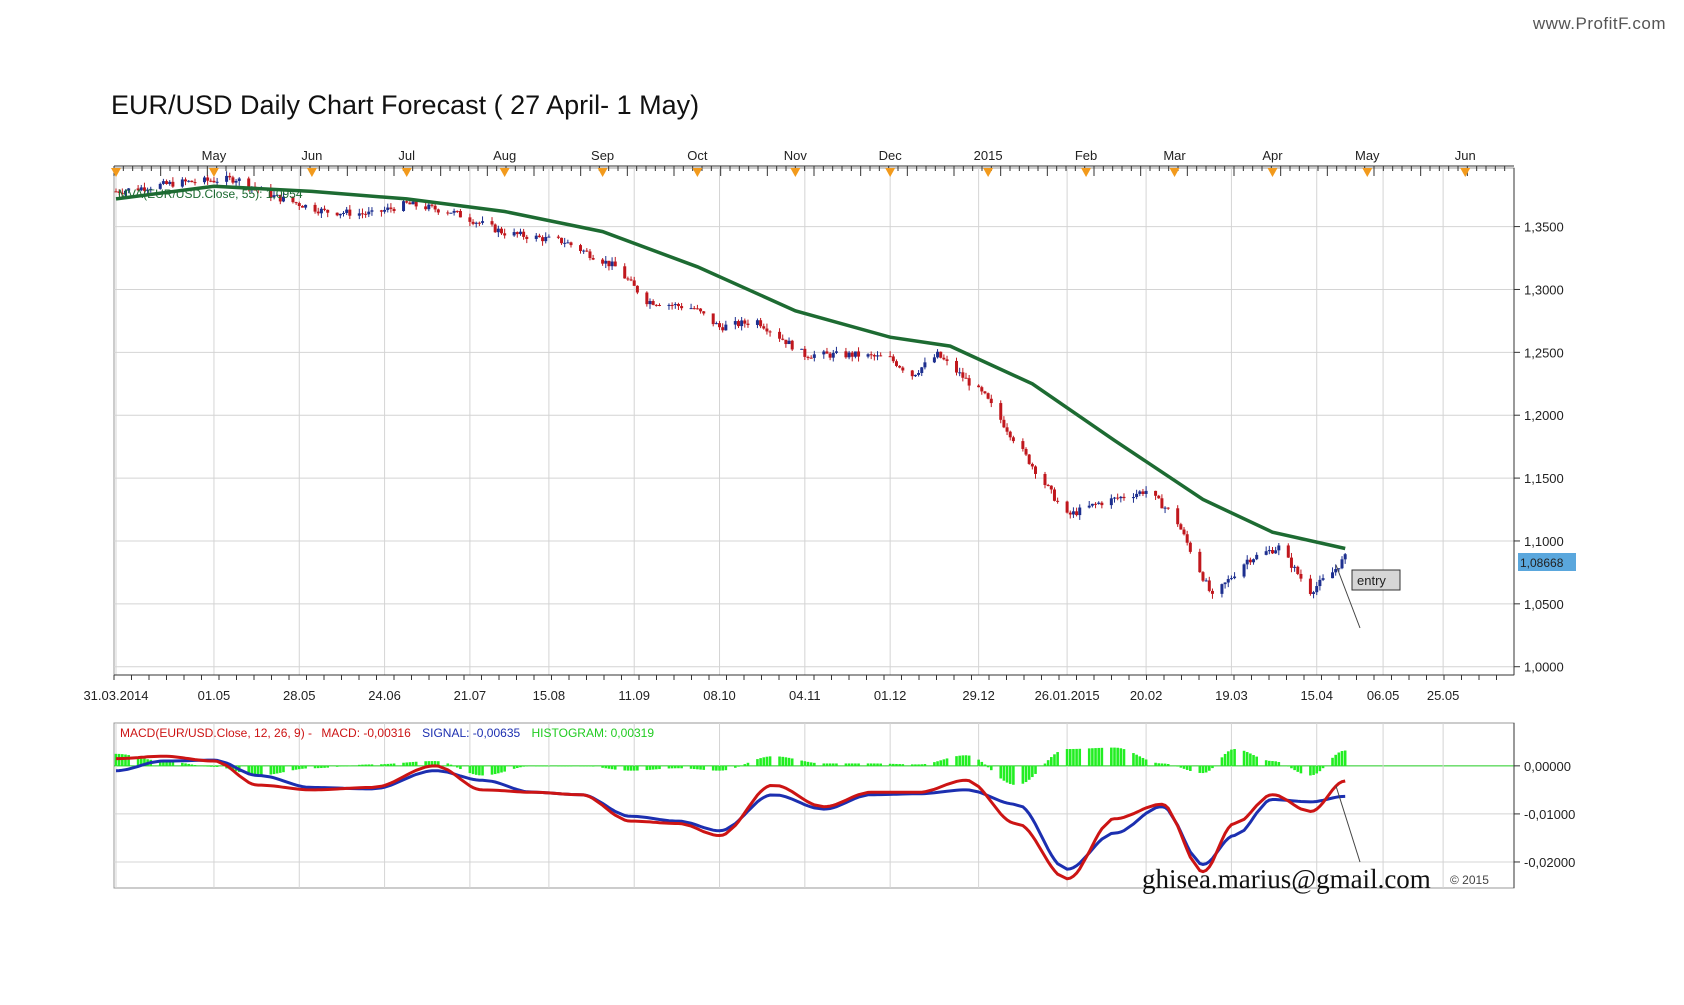 This screenshot has height=1005, width=1684. Describe the element at coordinates (1544, 415) in the screenshot. I see `price-y-tick-label: 1,2000` at that location.